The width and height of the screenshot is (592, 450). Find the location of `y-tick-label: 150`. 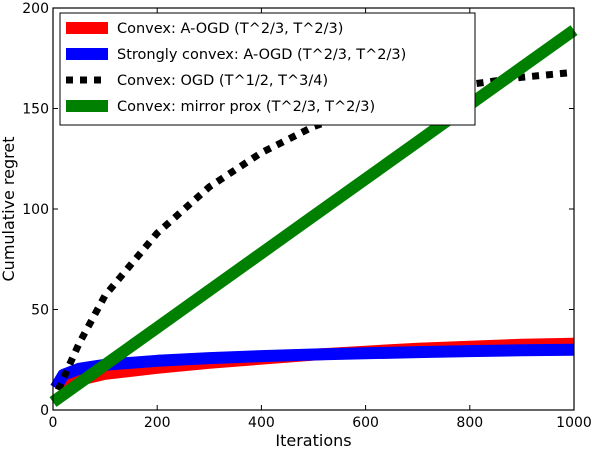

y-tick-label: 150 is located at coordinates (35, 110).